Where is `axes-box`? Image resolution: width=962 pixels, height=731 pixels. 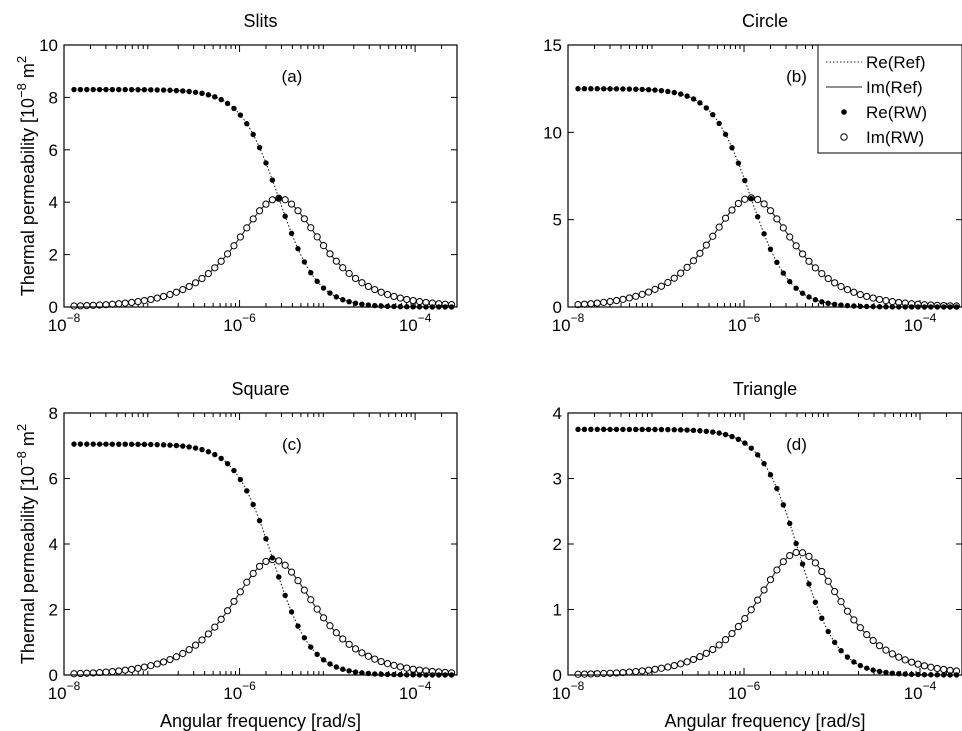 axes-box is located at coordinates (260, 176).